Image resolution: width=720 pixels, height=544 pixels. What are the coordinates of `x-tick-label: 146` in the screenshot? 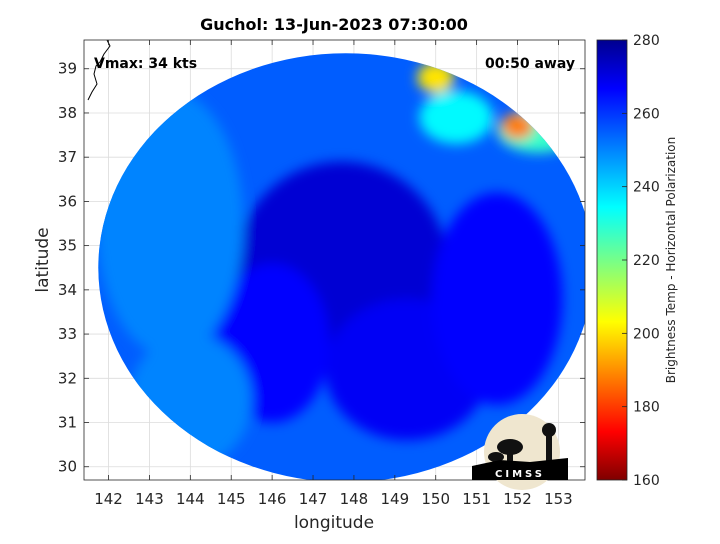 It's located at (272, 499).